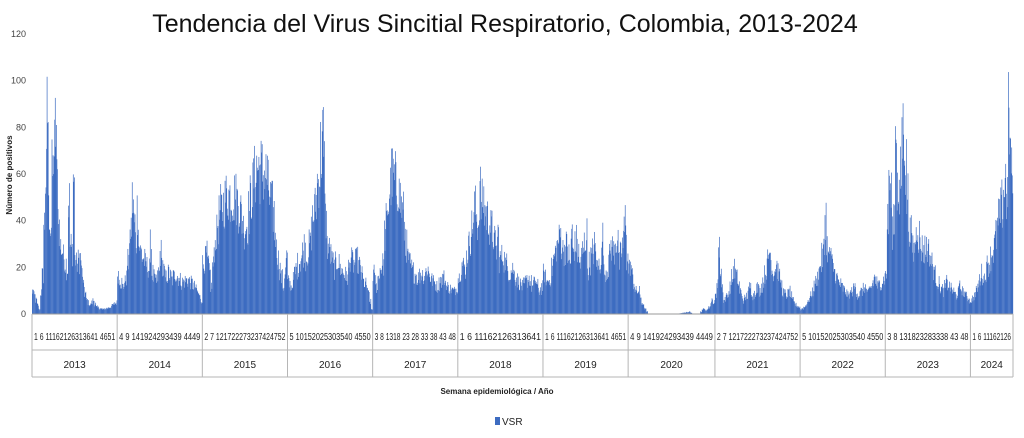  I want to click on y-tick-label: 60, so click(21, 174).